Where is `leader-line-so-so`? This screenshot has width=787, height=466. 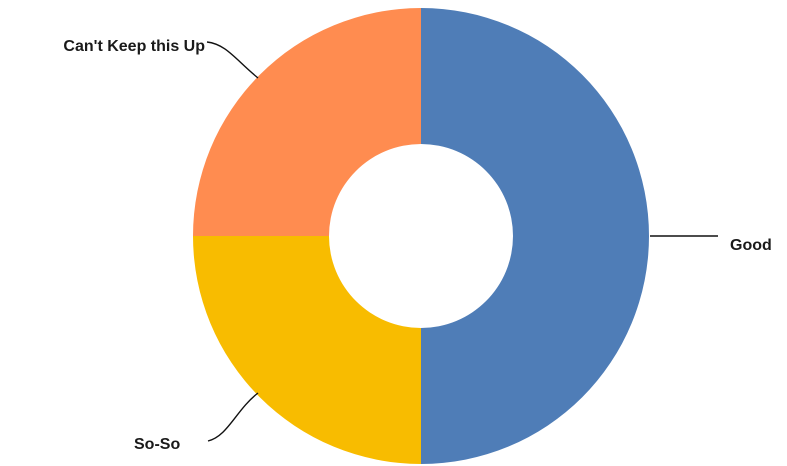
leader-line-so-so is located at coordinates (233, 417).